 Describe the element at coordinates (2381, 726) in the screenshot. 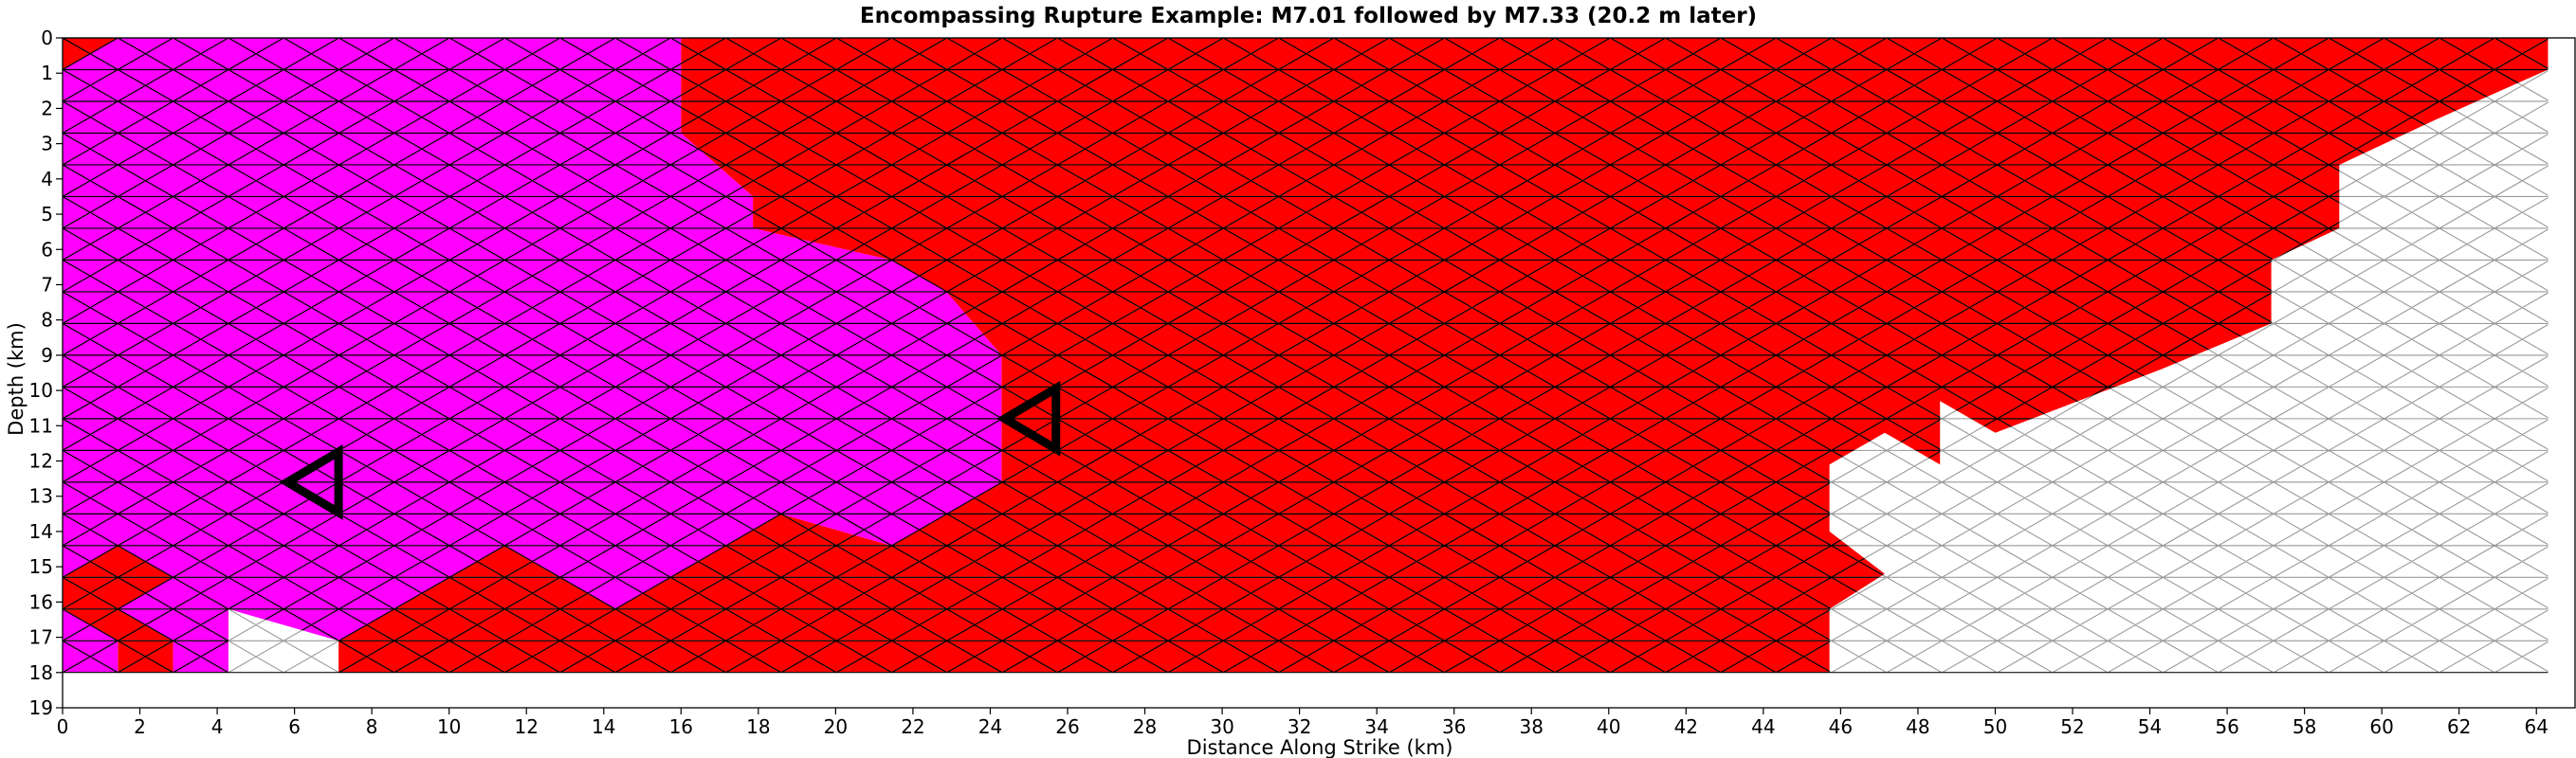

I see `x-tick-label: 60` at that location.